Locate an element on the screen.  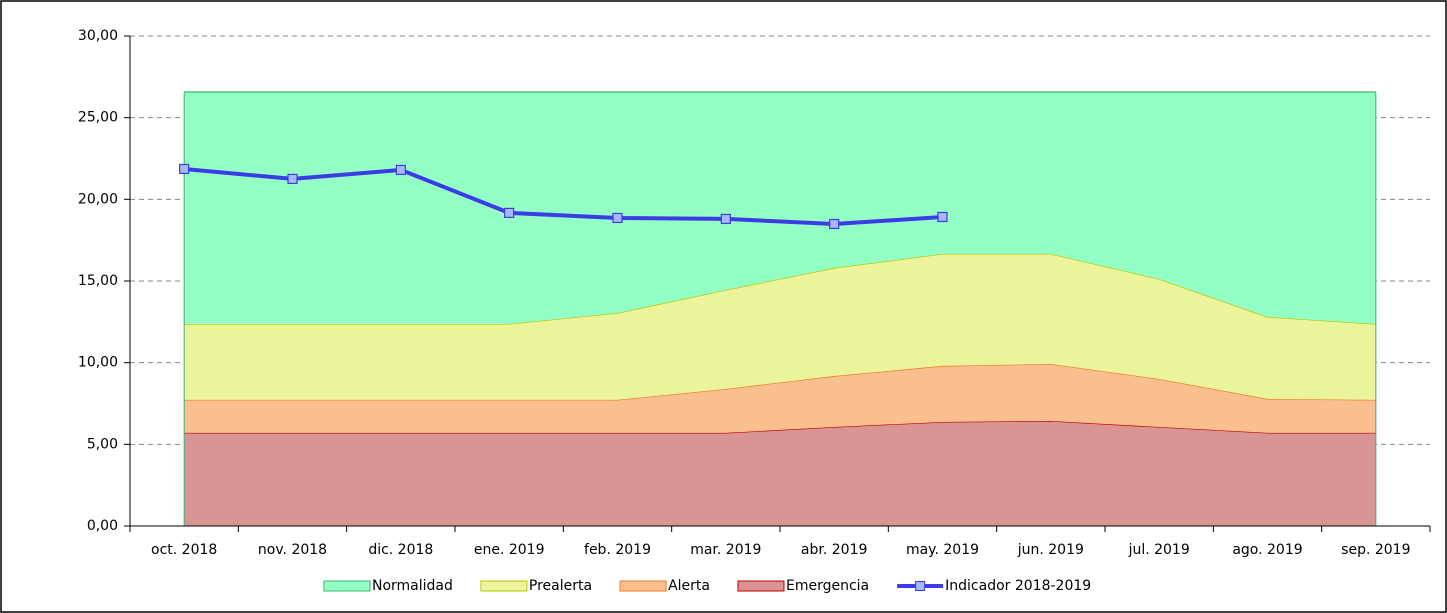
y-tick-label: 5,00 is located at coordinates (102, 444).